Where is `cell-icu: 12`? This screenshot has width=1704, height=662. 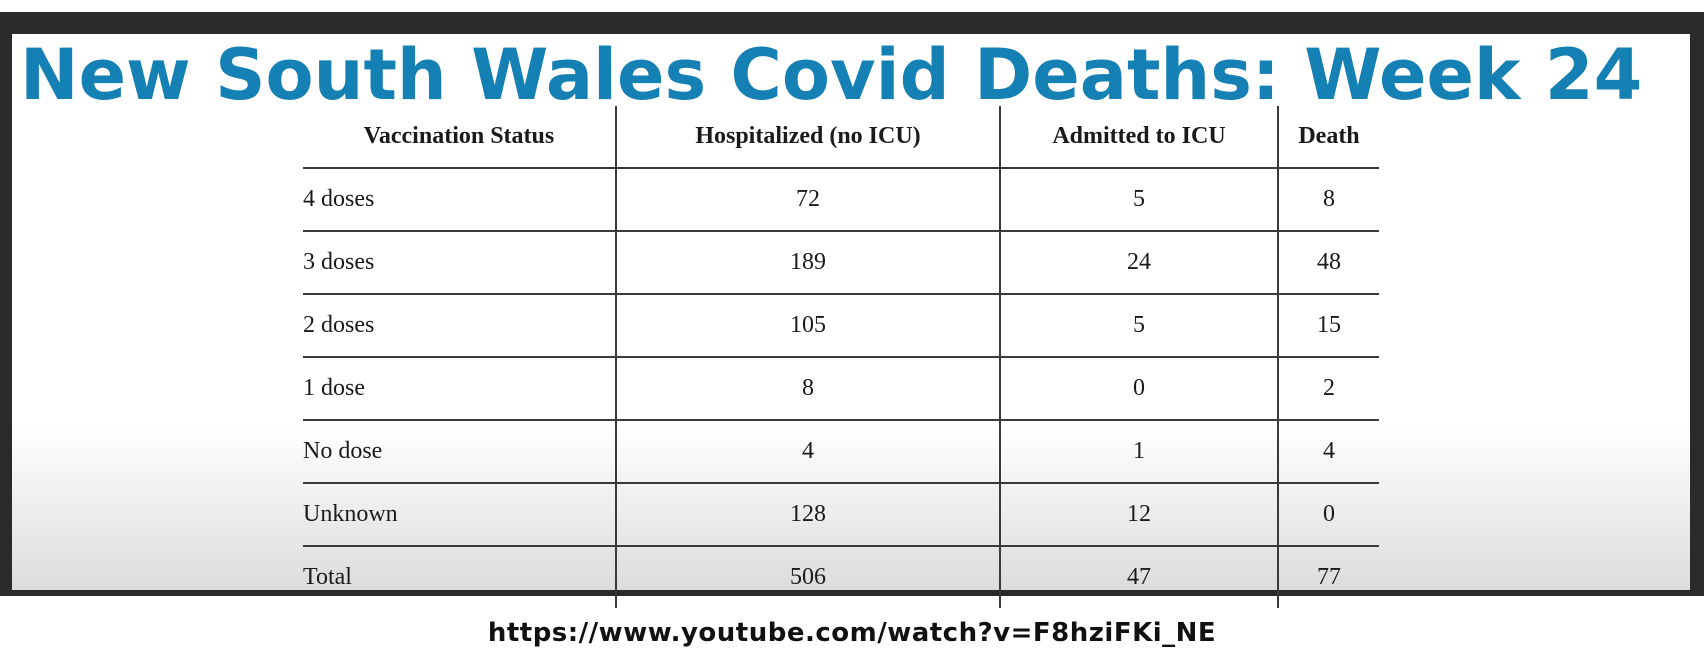
cell-icu: 12 is located at coordinates (1139, 515).